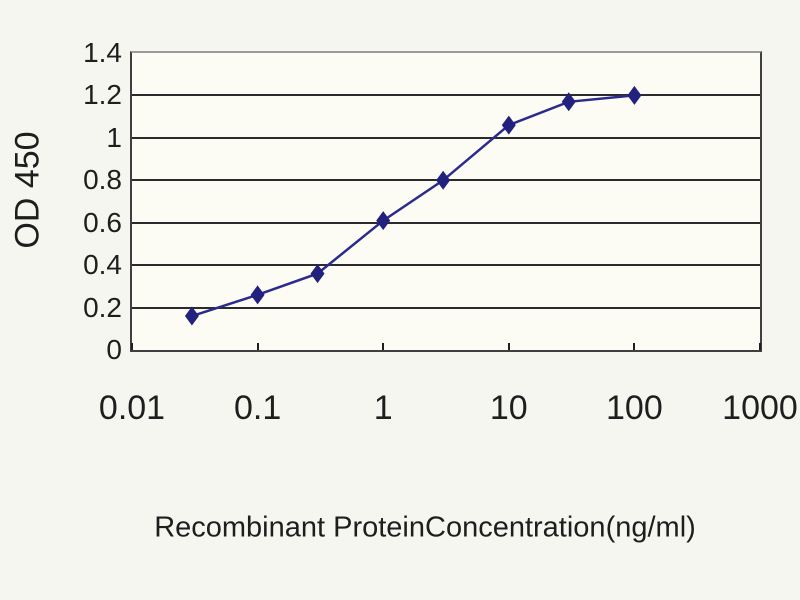 The height and width of the screenshot is (600, 800). What do you see at coordinates (102, 180) in the screenshot?
I see `y-tick-label: 0.8` at bounding box center [102, 180].